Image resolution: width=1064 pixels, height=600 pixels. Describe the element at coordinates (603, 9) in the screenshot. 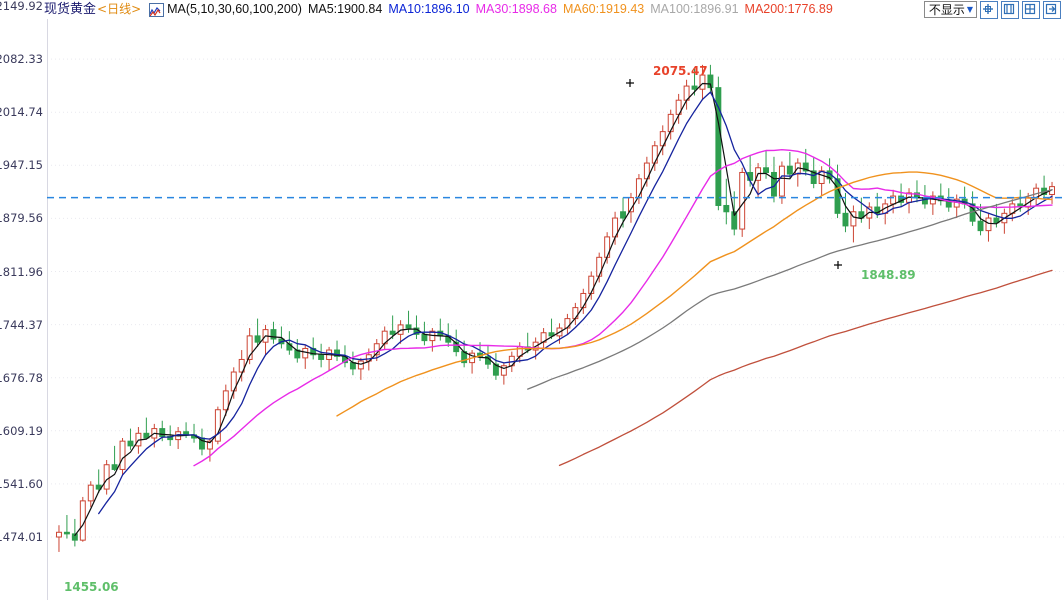

I see `ma60-value: MA60:1919.43` at that location.